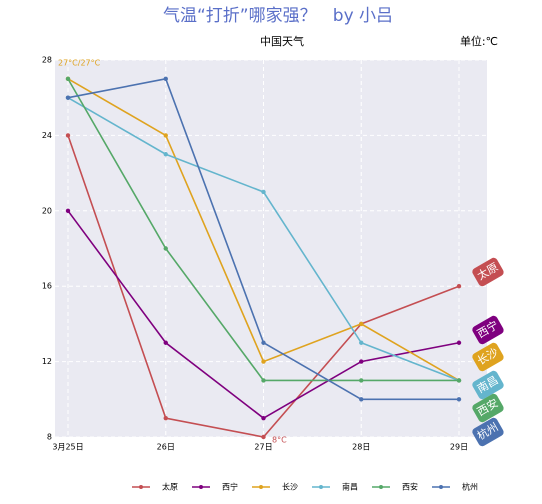 The height and width of the screenshot is (504, 542). Describe the element at coordinates (47, 361) in the screenshot. I see `y-tick-label: 12` at that location.